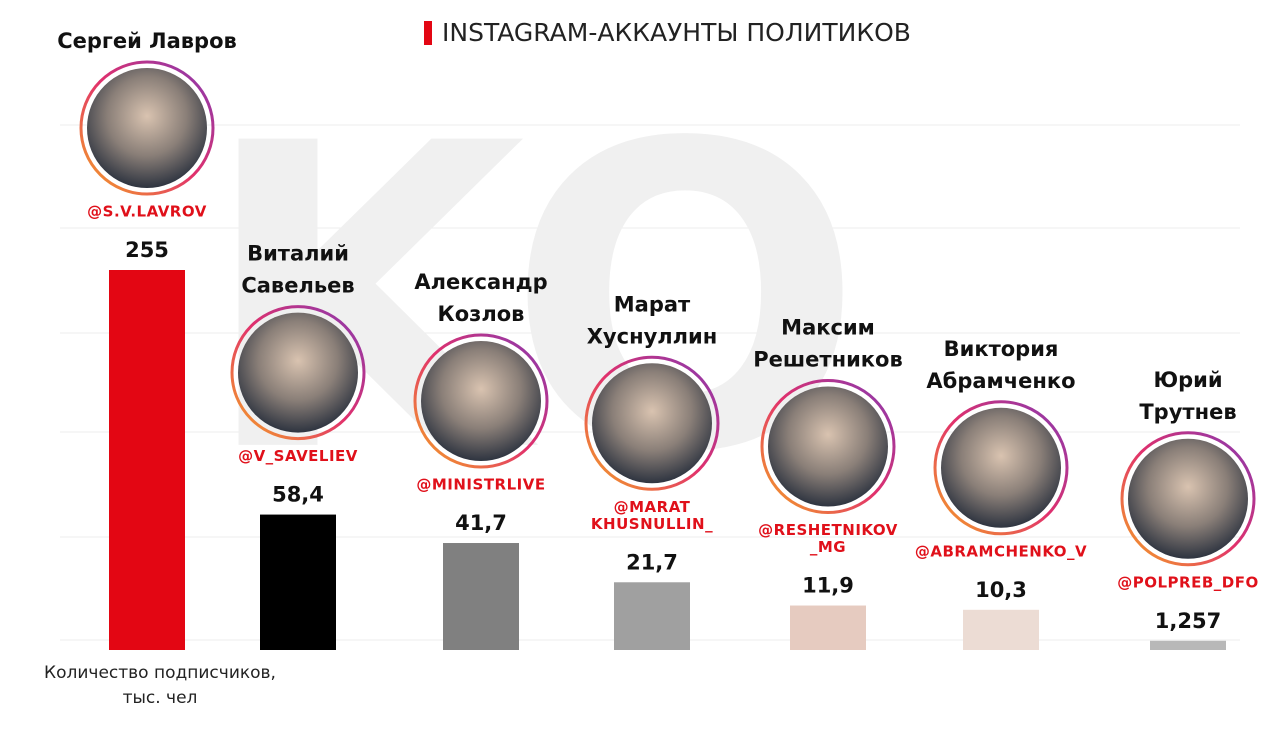 Image resolution: width=1280 pixels, height=734 pixels. What do you see at coordinates (160, 698) in the screenshot?
I see `axis-label: тыс. чел` at bounding box center [160, 698].